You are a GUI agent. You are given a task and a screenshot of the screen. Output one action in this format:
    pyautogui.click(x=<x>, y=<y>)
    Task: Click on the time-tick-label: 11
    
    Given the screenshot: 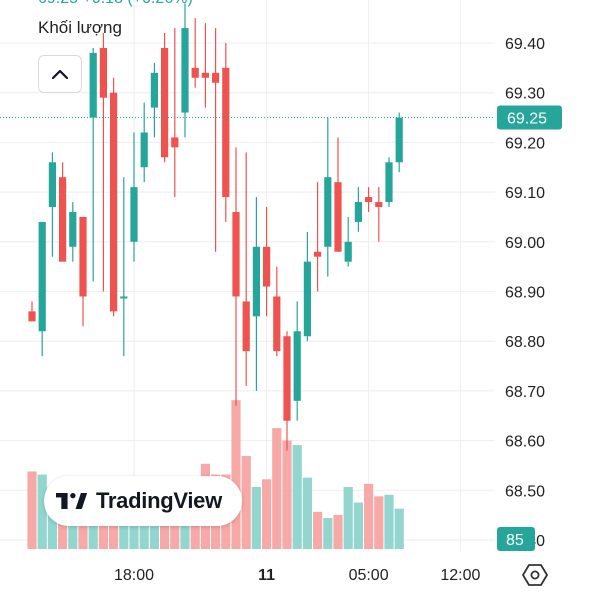 What is the action you would take?
    pyautogui.click(x=266, y=575)
    